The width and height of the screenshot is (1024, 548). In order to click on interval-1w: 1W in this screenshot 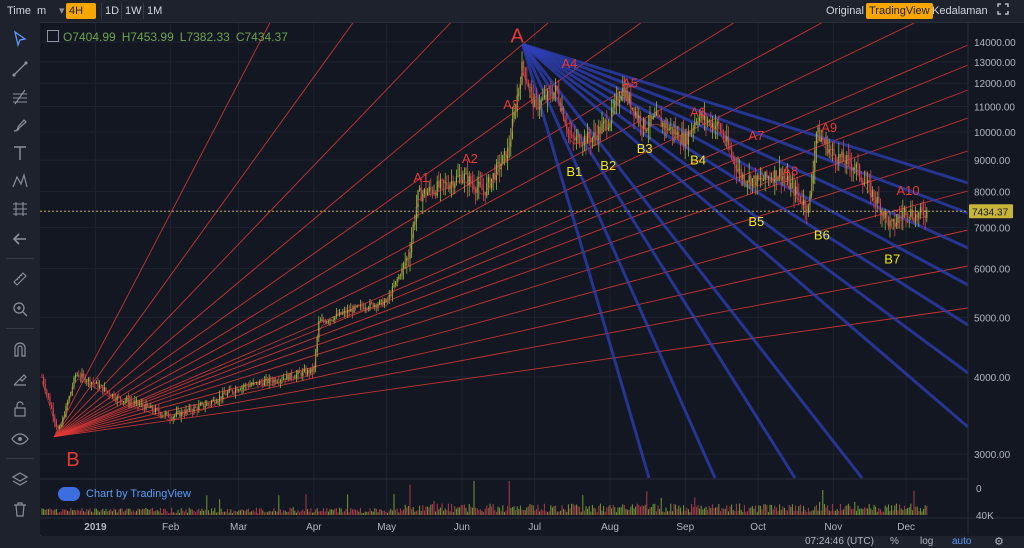, I will do `click(133, 11)`.